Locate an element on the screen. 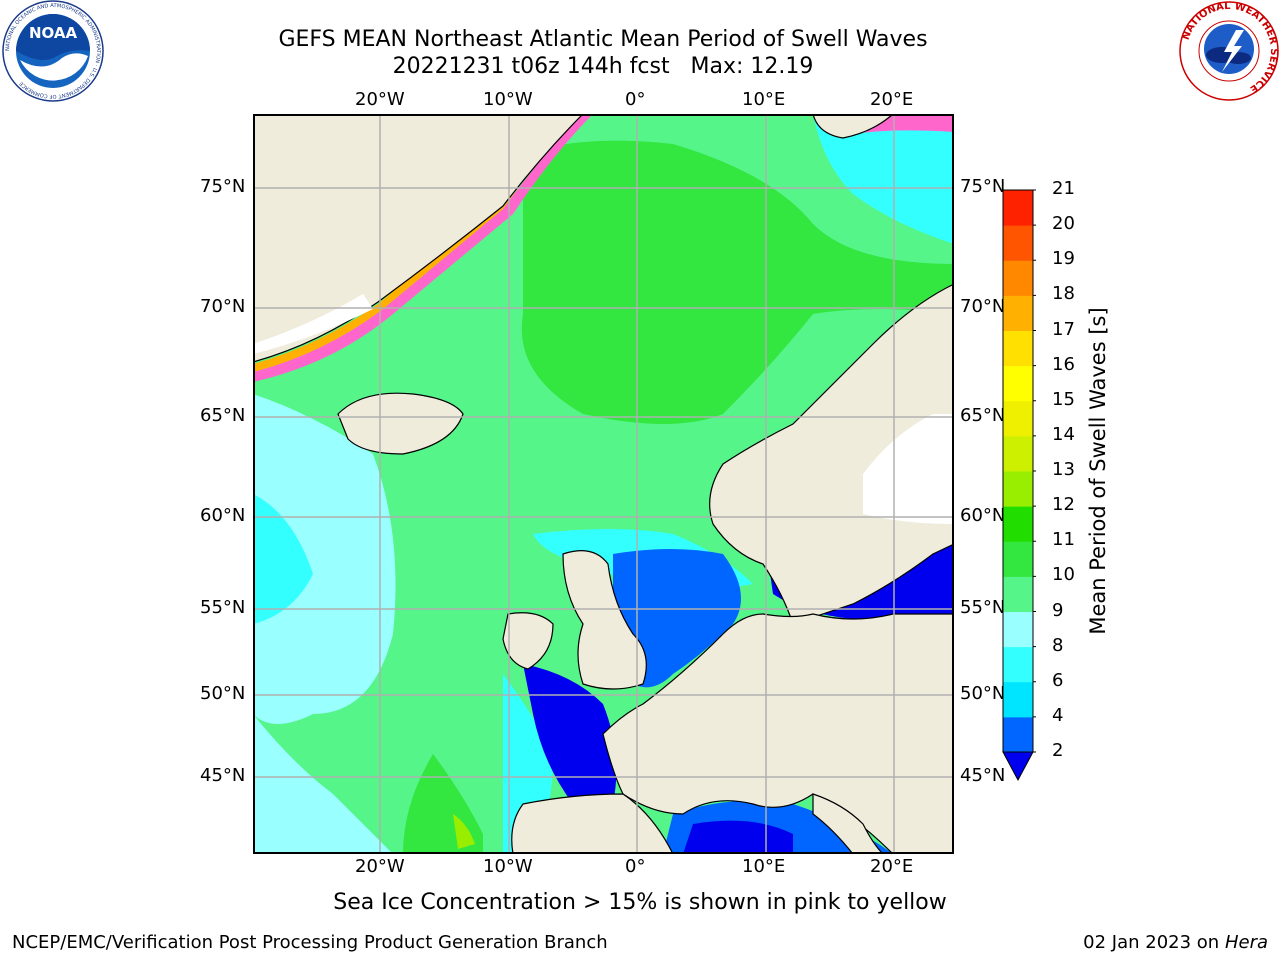 Image resolution: width=1280 pixels, height=960 pixels. greenland-ice-cap is located at coordinates (313, 324).